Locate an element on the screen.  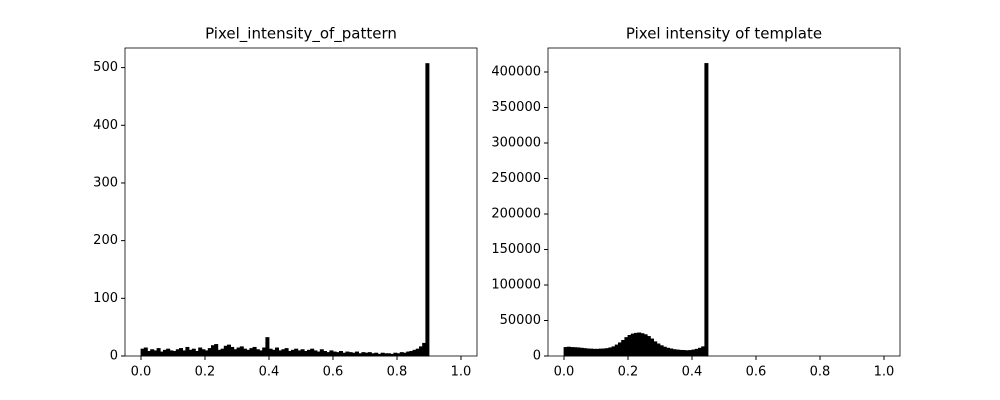
chart-title: Pixel intensity of template is located at coordinates (724, 34).